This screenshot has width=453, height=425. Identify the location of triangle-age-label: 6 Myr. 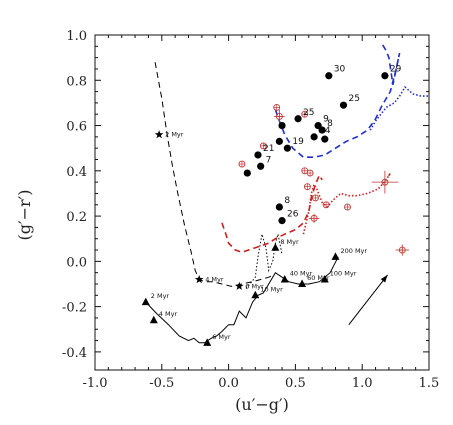
(221, 337).